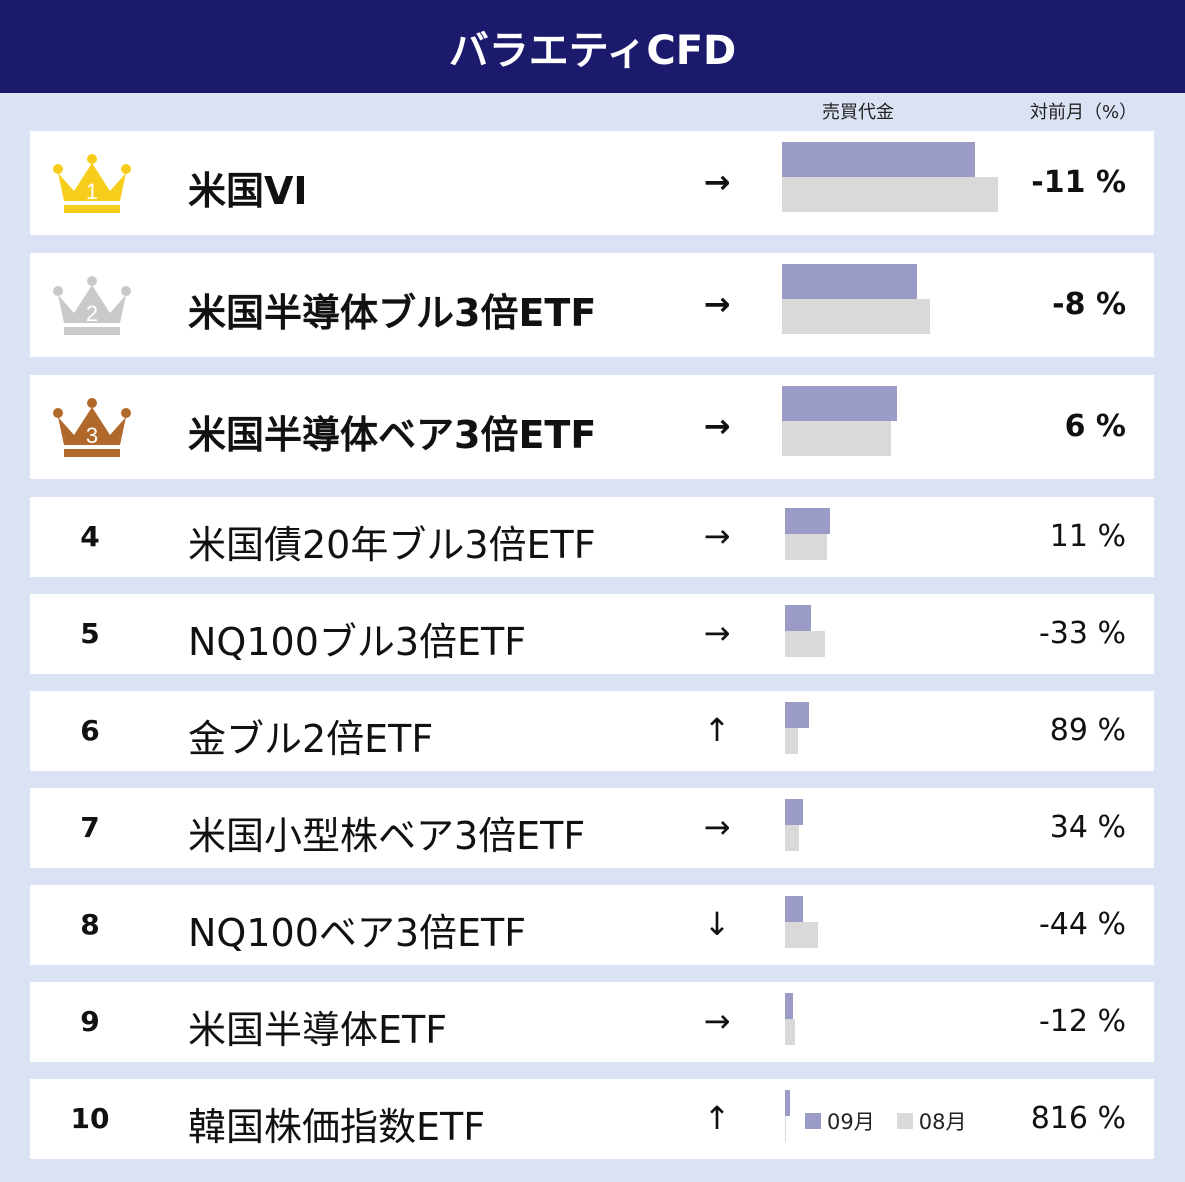  Describe the element at coordinates (1087, 536) in the screenshot. I see `change-percent: 11 %` at that location.